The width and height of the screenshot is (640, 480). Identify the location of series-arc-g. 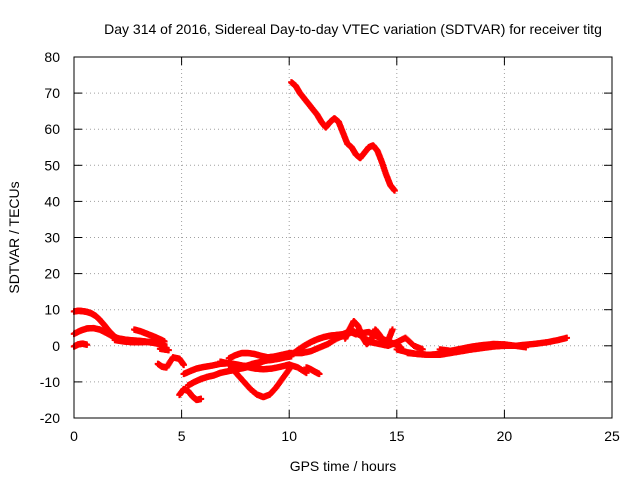
(190, 394).